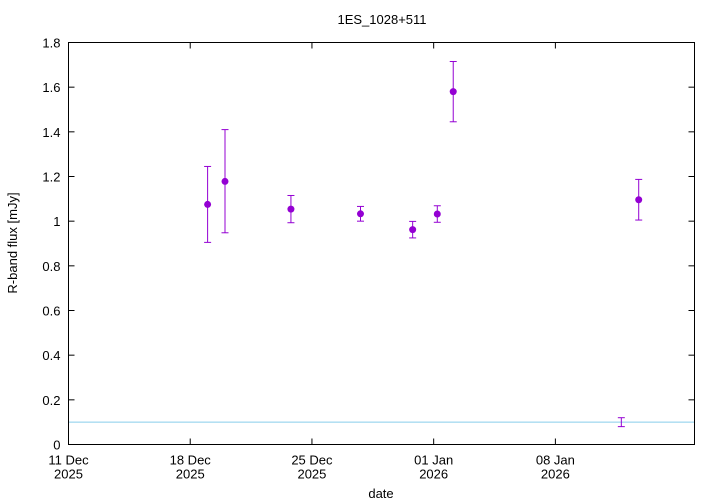 Image resolution: width=720 pixels, height=504 pixels. What do you see at coordinates (433, 460) in the screenshot?
I see `x-tick-label: 01 Jan` at bounding box center [433, 460].